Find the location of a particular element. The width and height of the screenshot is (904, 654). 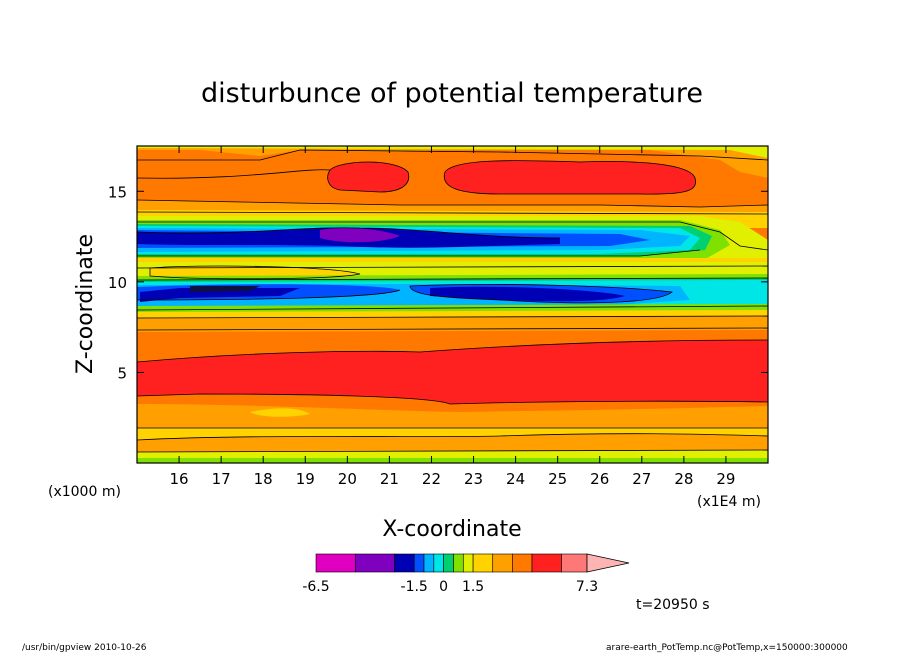

x-tick-label: 17 is located at coordinates (221, 479).